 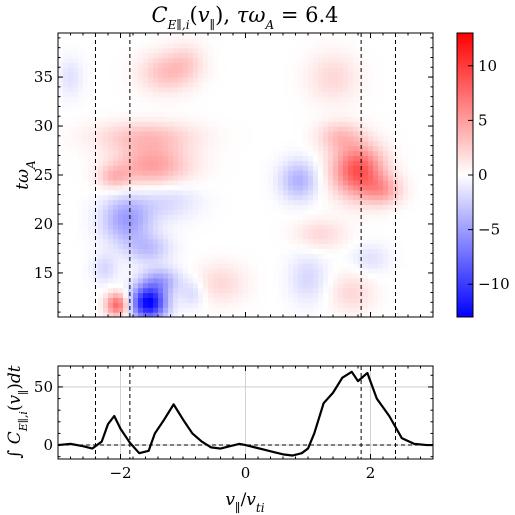 I want to click on integrated-curve, so click(x=245, y=413).